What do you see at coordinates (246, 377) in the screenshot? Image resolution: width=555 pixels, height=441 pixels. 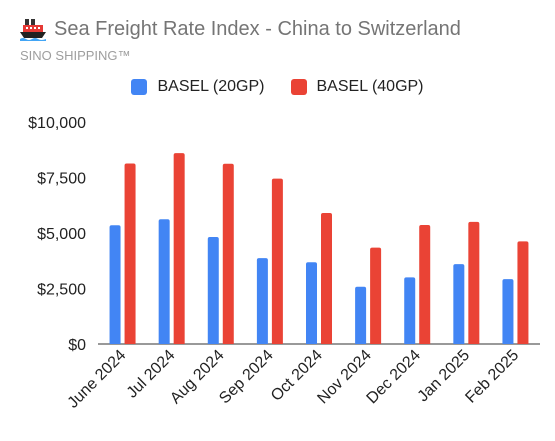 I see `x-tick-label: Sep 2024` at bounding box center [246, 377].